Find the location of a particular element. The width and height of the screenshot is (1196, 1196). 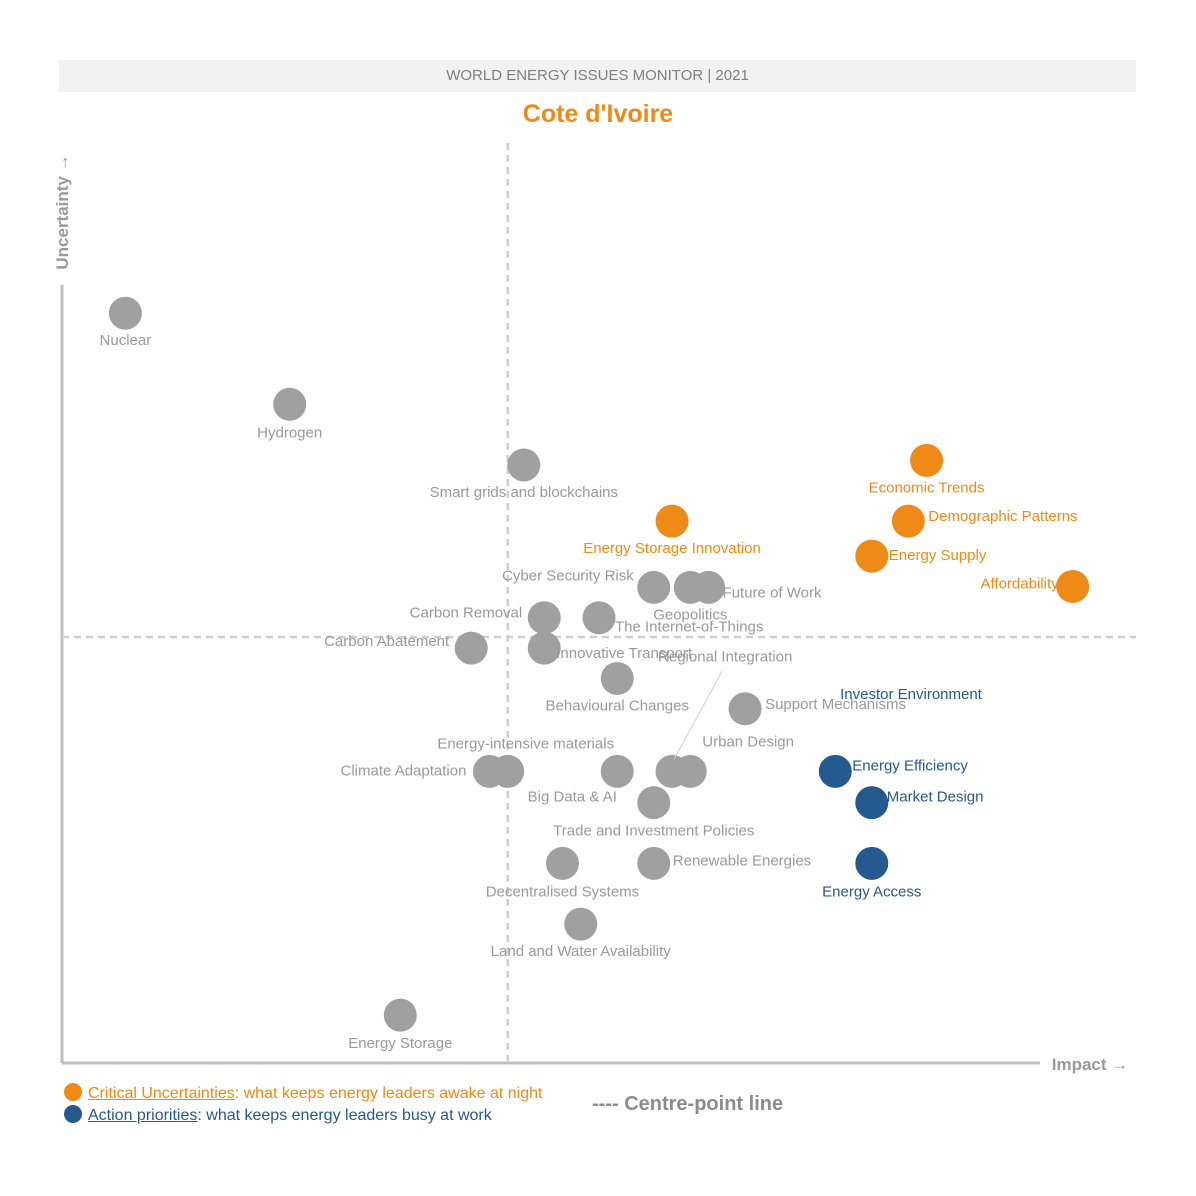

point-market-design is located at coordinates (872, 803).